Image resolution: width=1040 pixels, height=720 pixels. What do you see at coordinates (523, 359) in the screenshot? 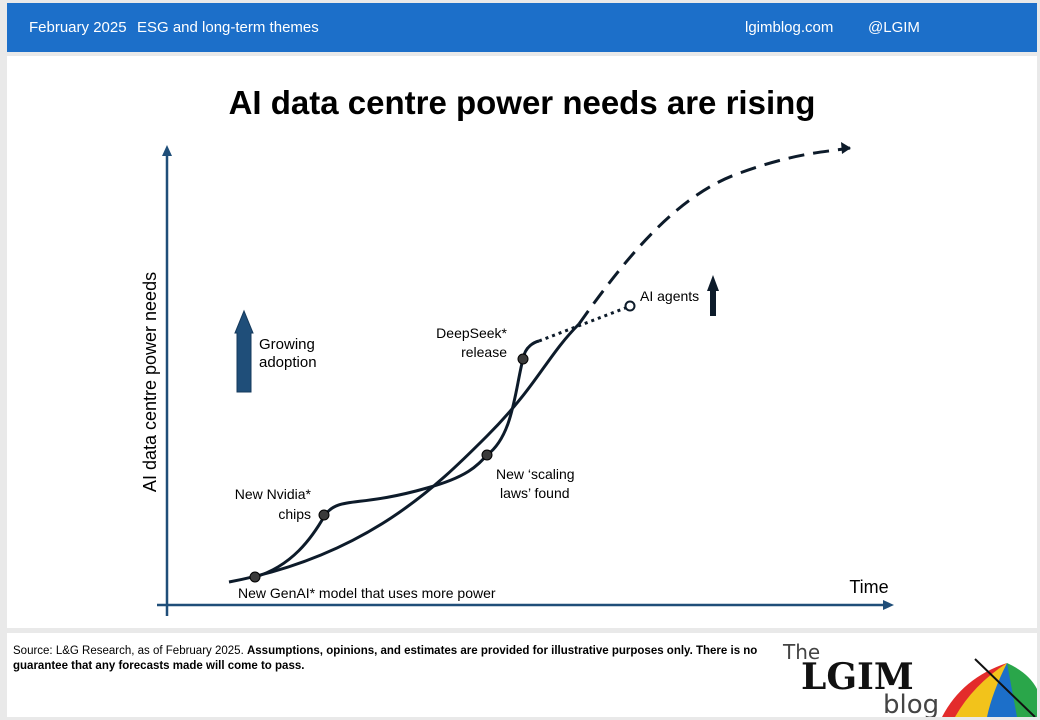
I see `deepseek-point` at bounding box center [523, 359].